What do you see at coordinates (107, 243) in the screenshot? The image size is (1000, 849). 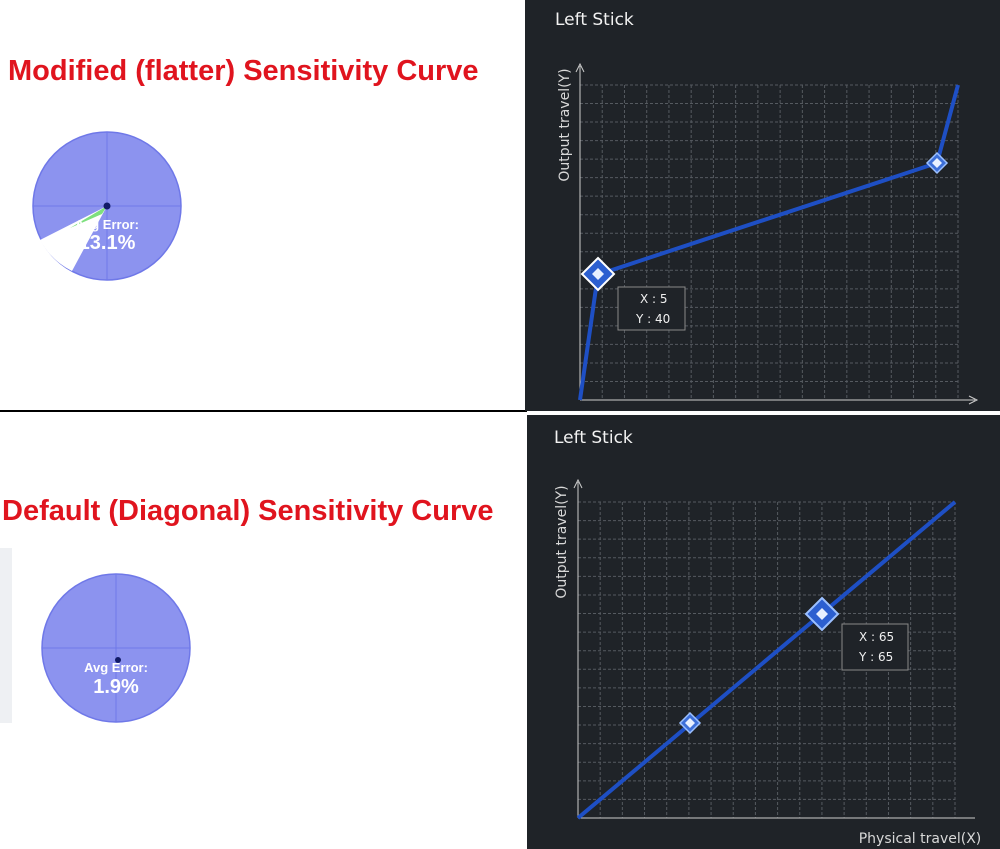 I see `avg-error-value: 13.1%` at bounding box center [107, 243].